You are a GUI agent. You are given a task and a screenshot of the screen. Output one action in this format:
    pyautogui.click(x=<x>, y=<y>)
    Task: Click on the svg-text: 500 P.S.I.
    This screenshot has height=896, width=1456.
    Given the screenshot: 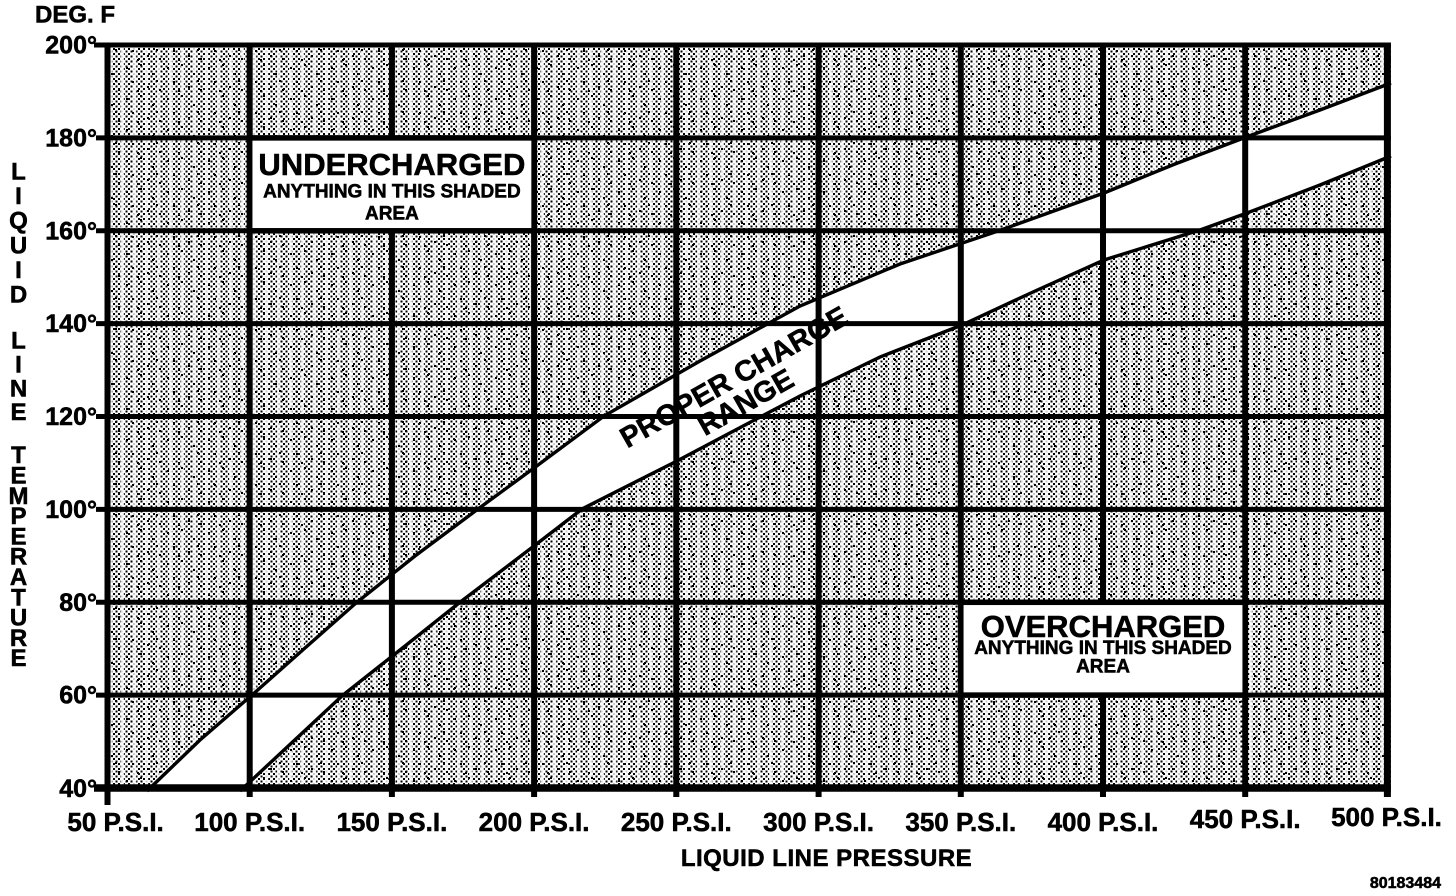 What is the action you would take?
    pyautogui.click(x=1386, y=817)
    